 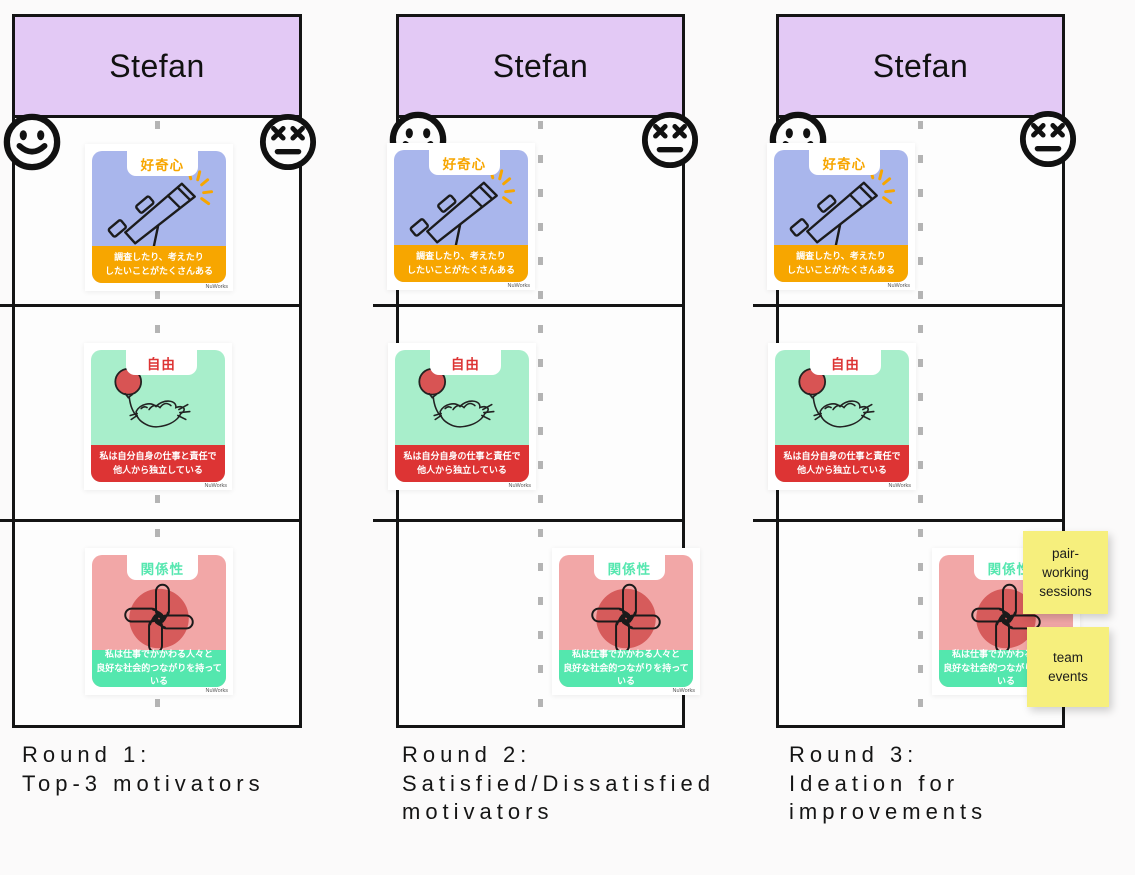 What do you see at coordinates (1068, 667) in the screenshot?
I see `sticky-note-team-events: team events` at bounding box center [1068, 667].